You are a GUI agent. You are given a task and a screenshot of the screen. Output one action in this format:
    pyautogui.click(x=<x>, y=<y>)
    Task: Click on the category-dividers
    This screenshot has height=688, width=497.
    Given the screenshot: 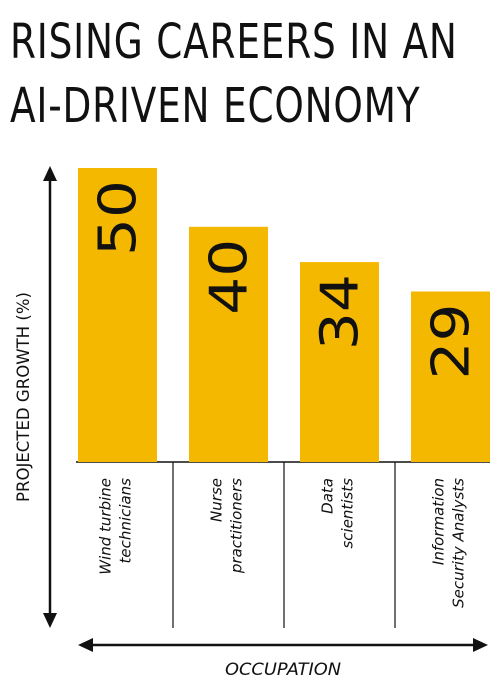 What is the action you would take?
    pyautogui.click(x=284, y=545)
    